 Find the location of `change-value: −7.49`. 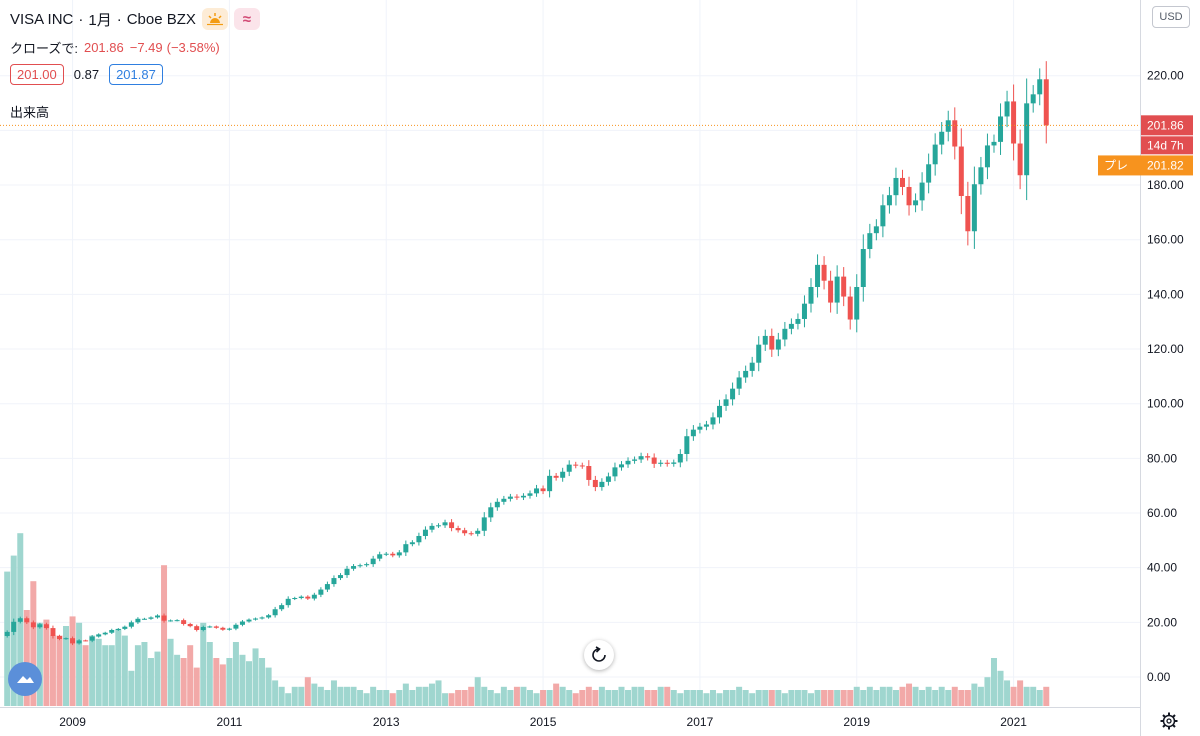

change-value: −7.49 is located at coordinates (146, 47).